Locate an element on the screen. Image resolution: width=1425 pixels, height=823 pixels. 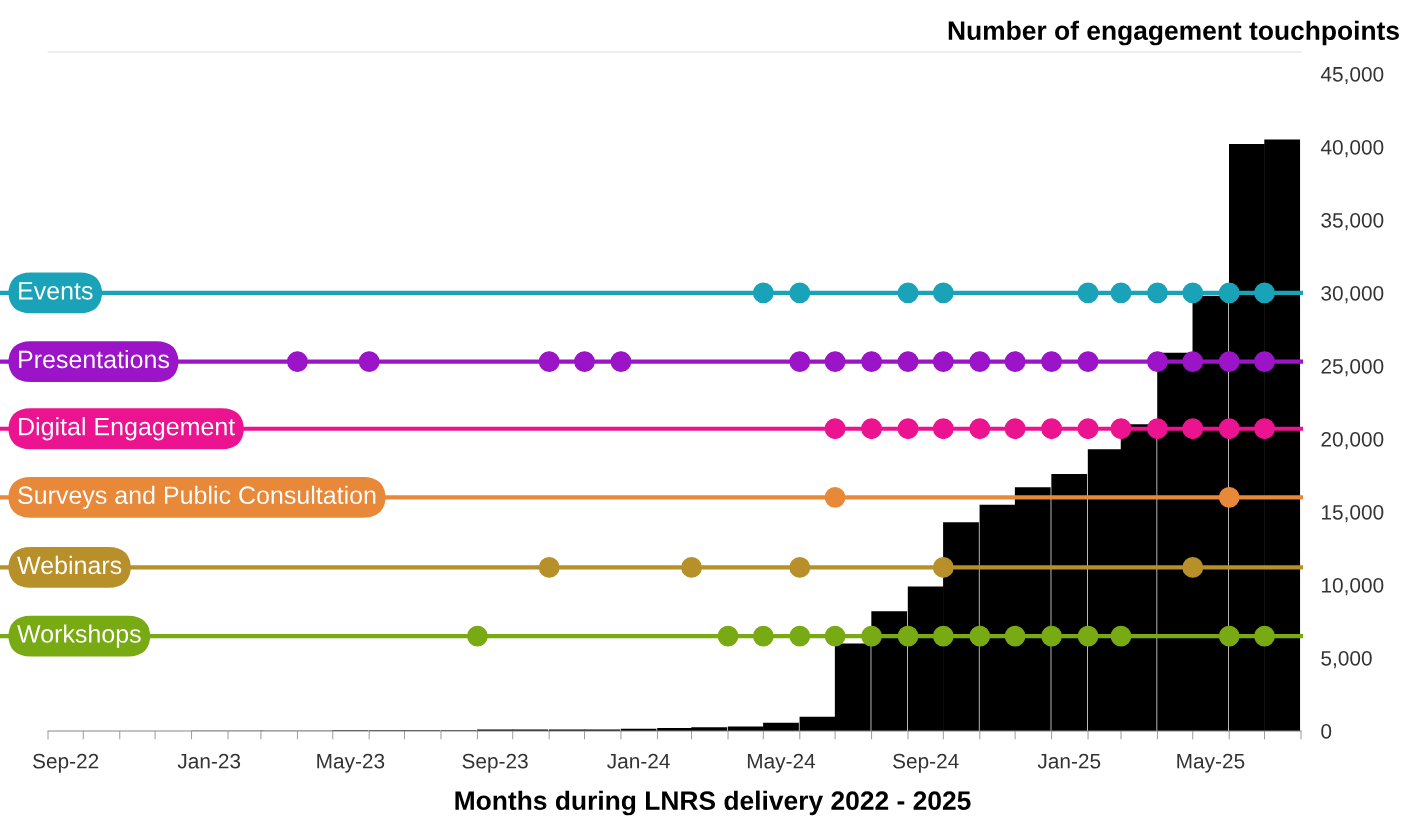
x-tick-label: Sep-24 is located at coordinates (926, 763).